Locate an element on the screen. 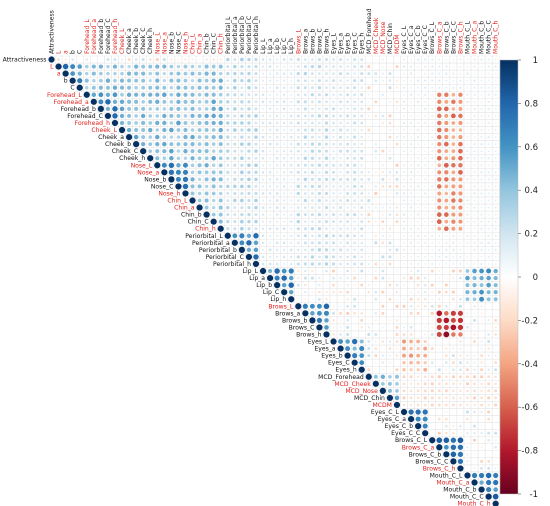 The image size is (550, 506). correlation-circle-Cheek_b-Cheek_b is located at coordinates (136, 144).